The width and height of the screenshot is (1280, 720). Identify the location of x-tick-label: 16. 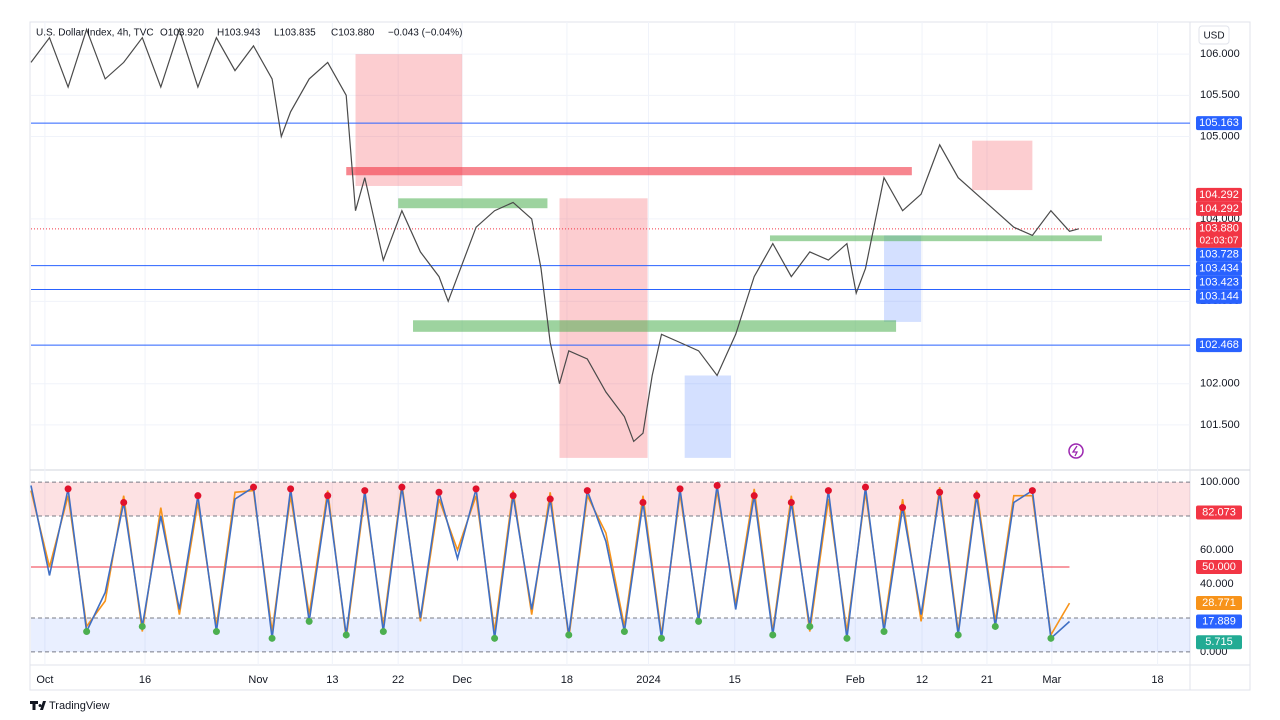
(145, 680).